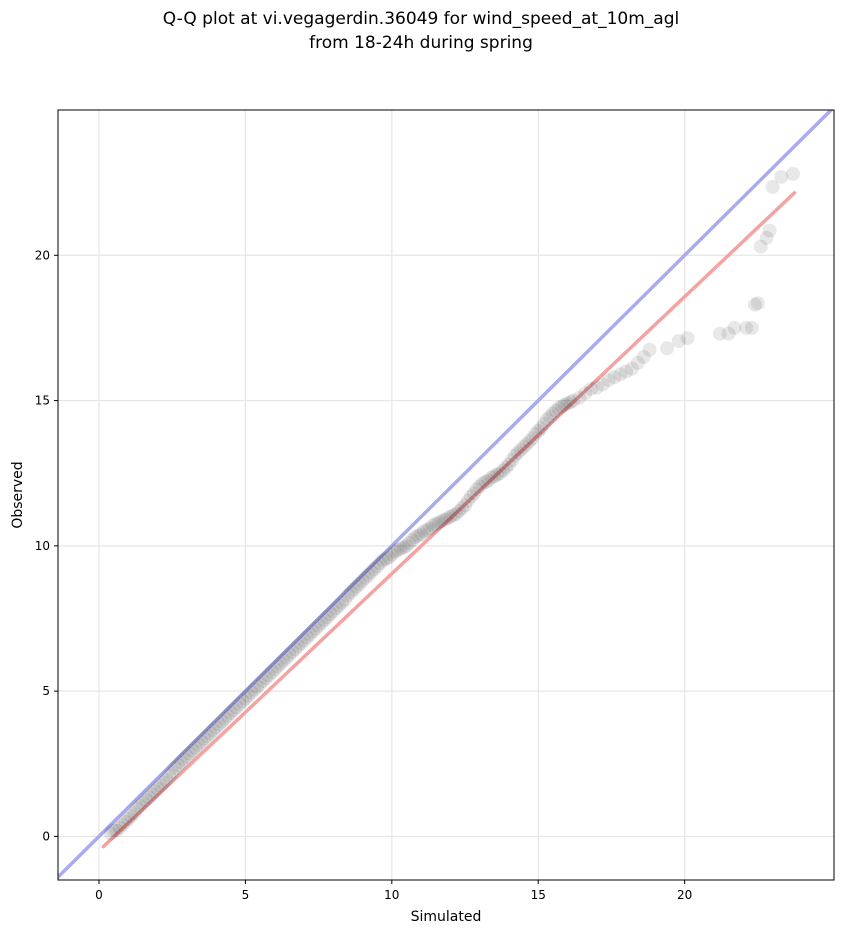 Image resolution: width=843 pixels, height=934 pixels. I want to click on chart-title-line2: from 18-24h during spring, so click(421, 43).